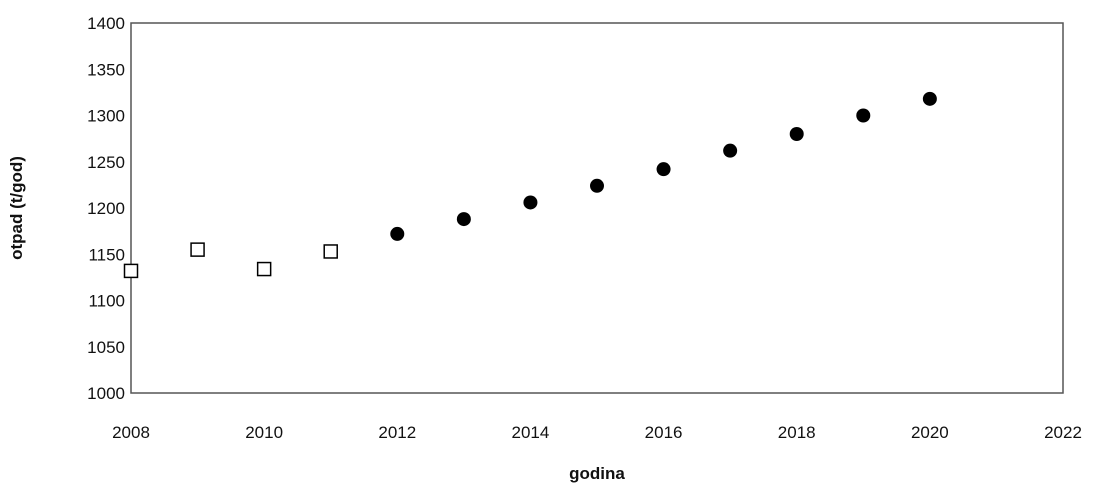 This screenshot has width=1094, height=485. I want to click on x-tick-label: 2022, so click(1063, 432).